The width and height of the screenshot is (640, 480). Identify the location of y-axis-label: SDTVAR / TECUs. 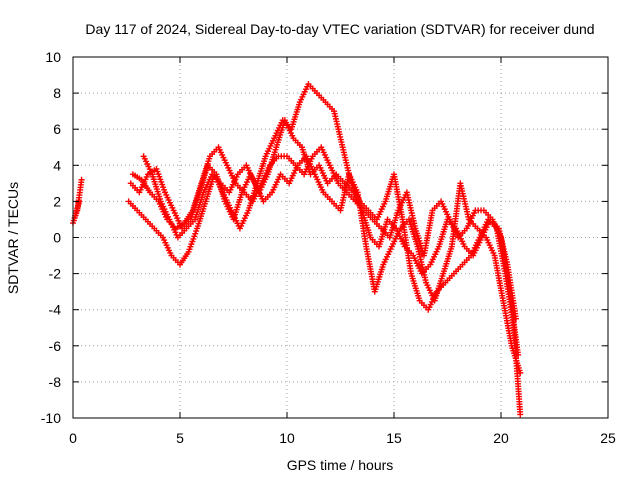
(13, 238).